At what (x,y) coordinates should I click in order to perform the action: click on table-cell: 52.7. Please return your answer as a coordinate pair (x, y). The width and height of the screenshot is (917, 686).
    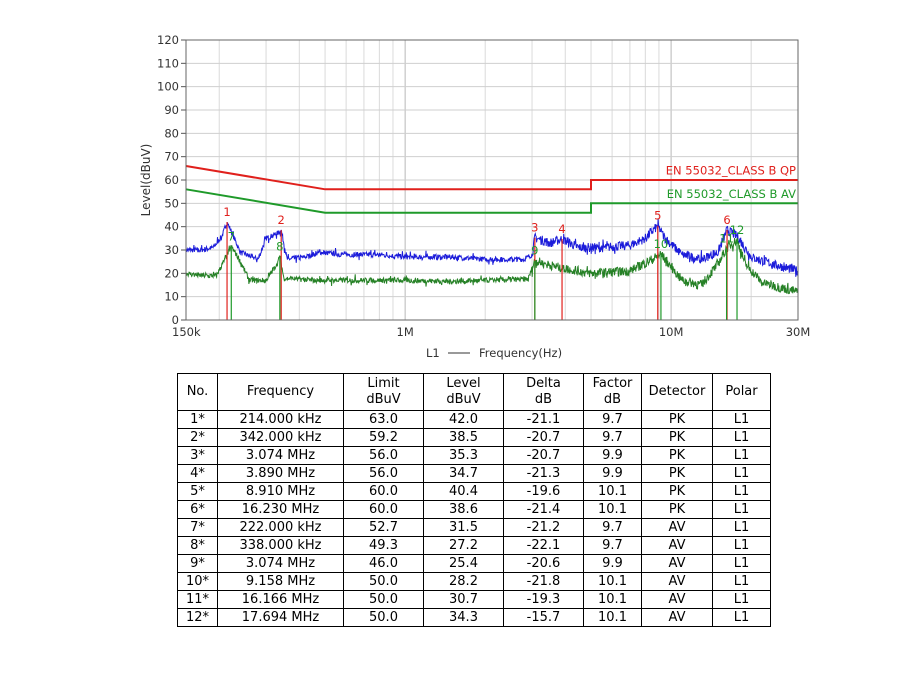
    Looking at the image, I should click on (383, 527).